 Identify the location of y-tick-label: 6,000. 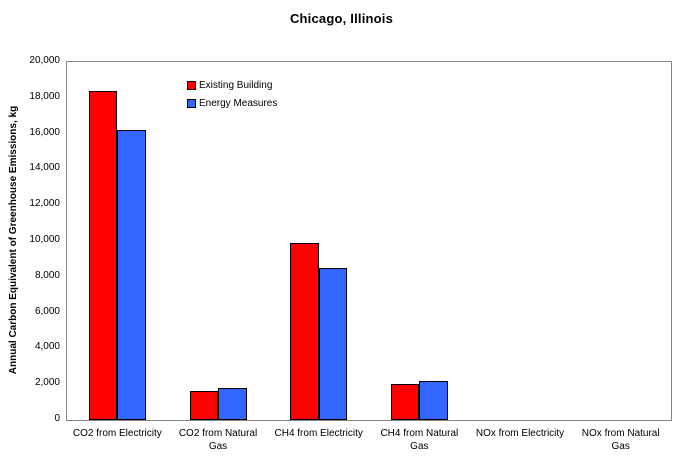
(47, 311).